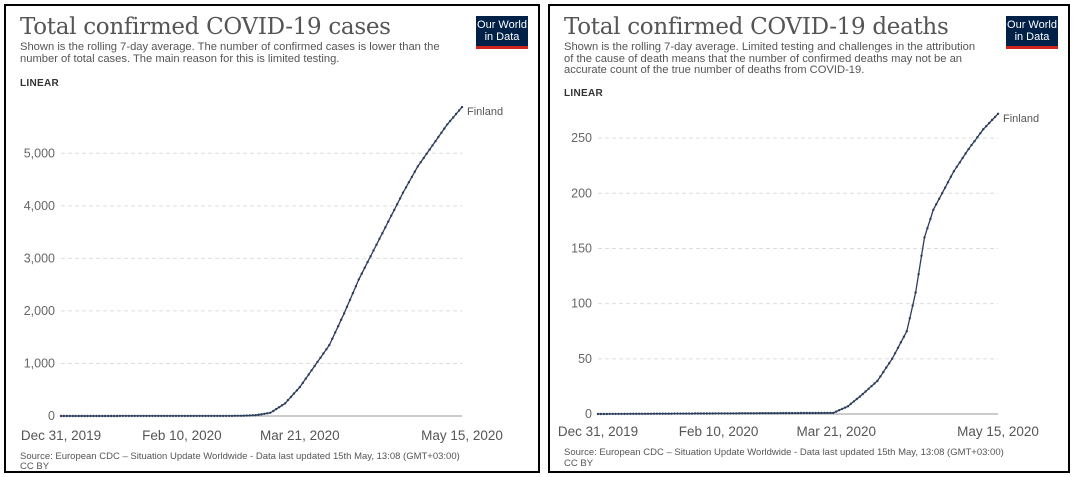 The image size is (1074, 477). What do you see at coordinates (39, 153) in the screenshot?
I see `y-tick-label: 5,000` at bounding box center [39, 153].